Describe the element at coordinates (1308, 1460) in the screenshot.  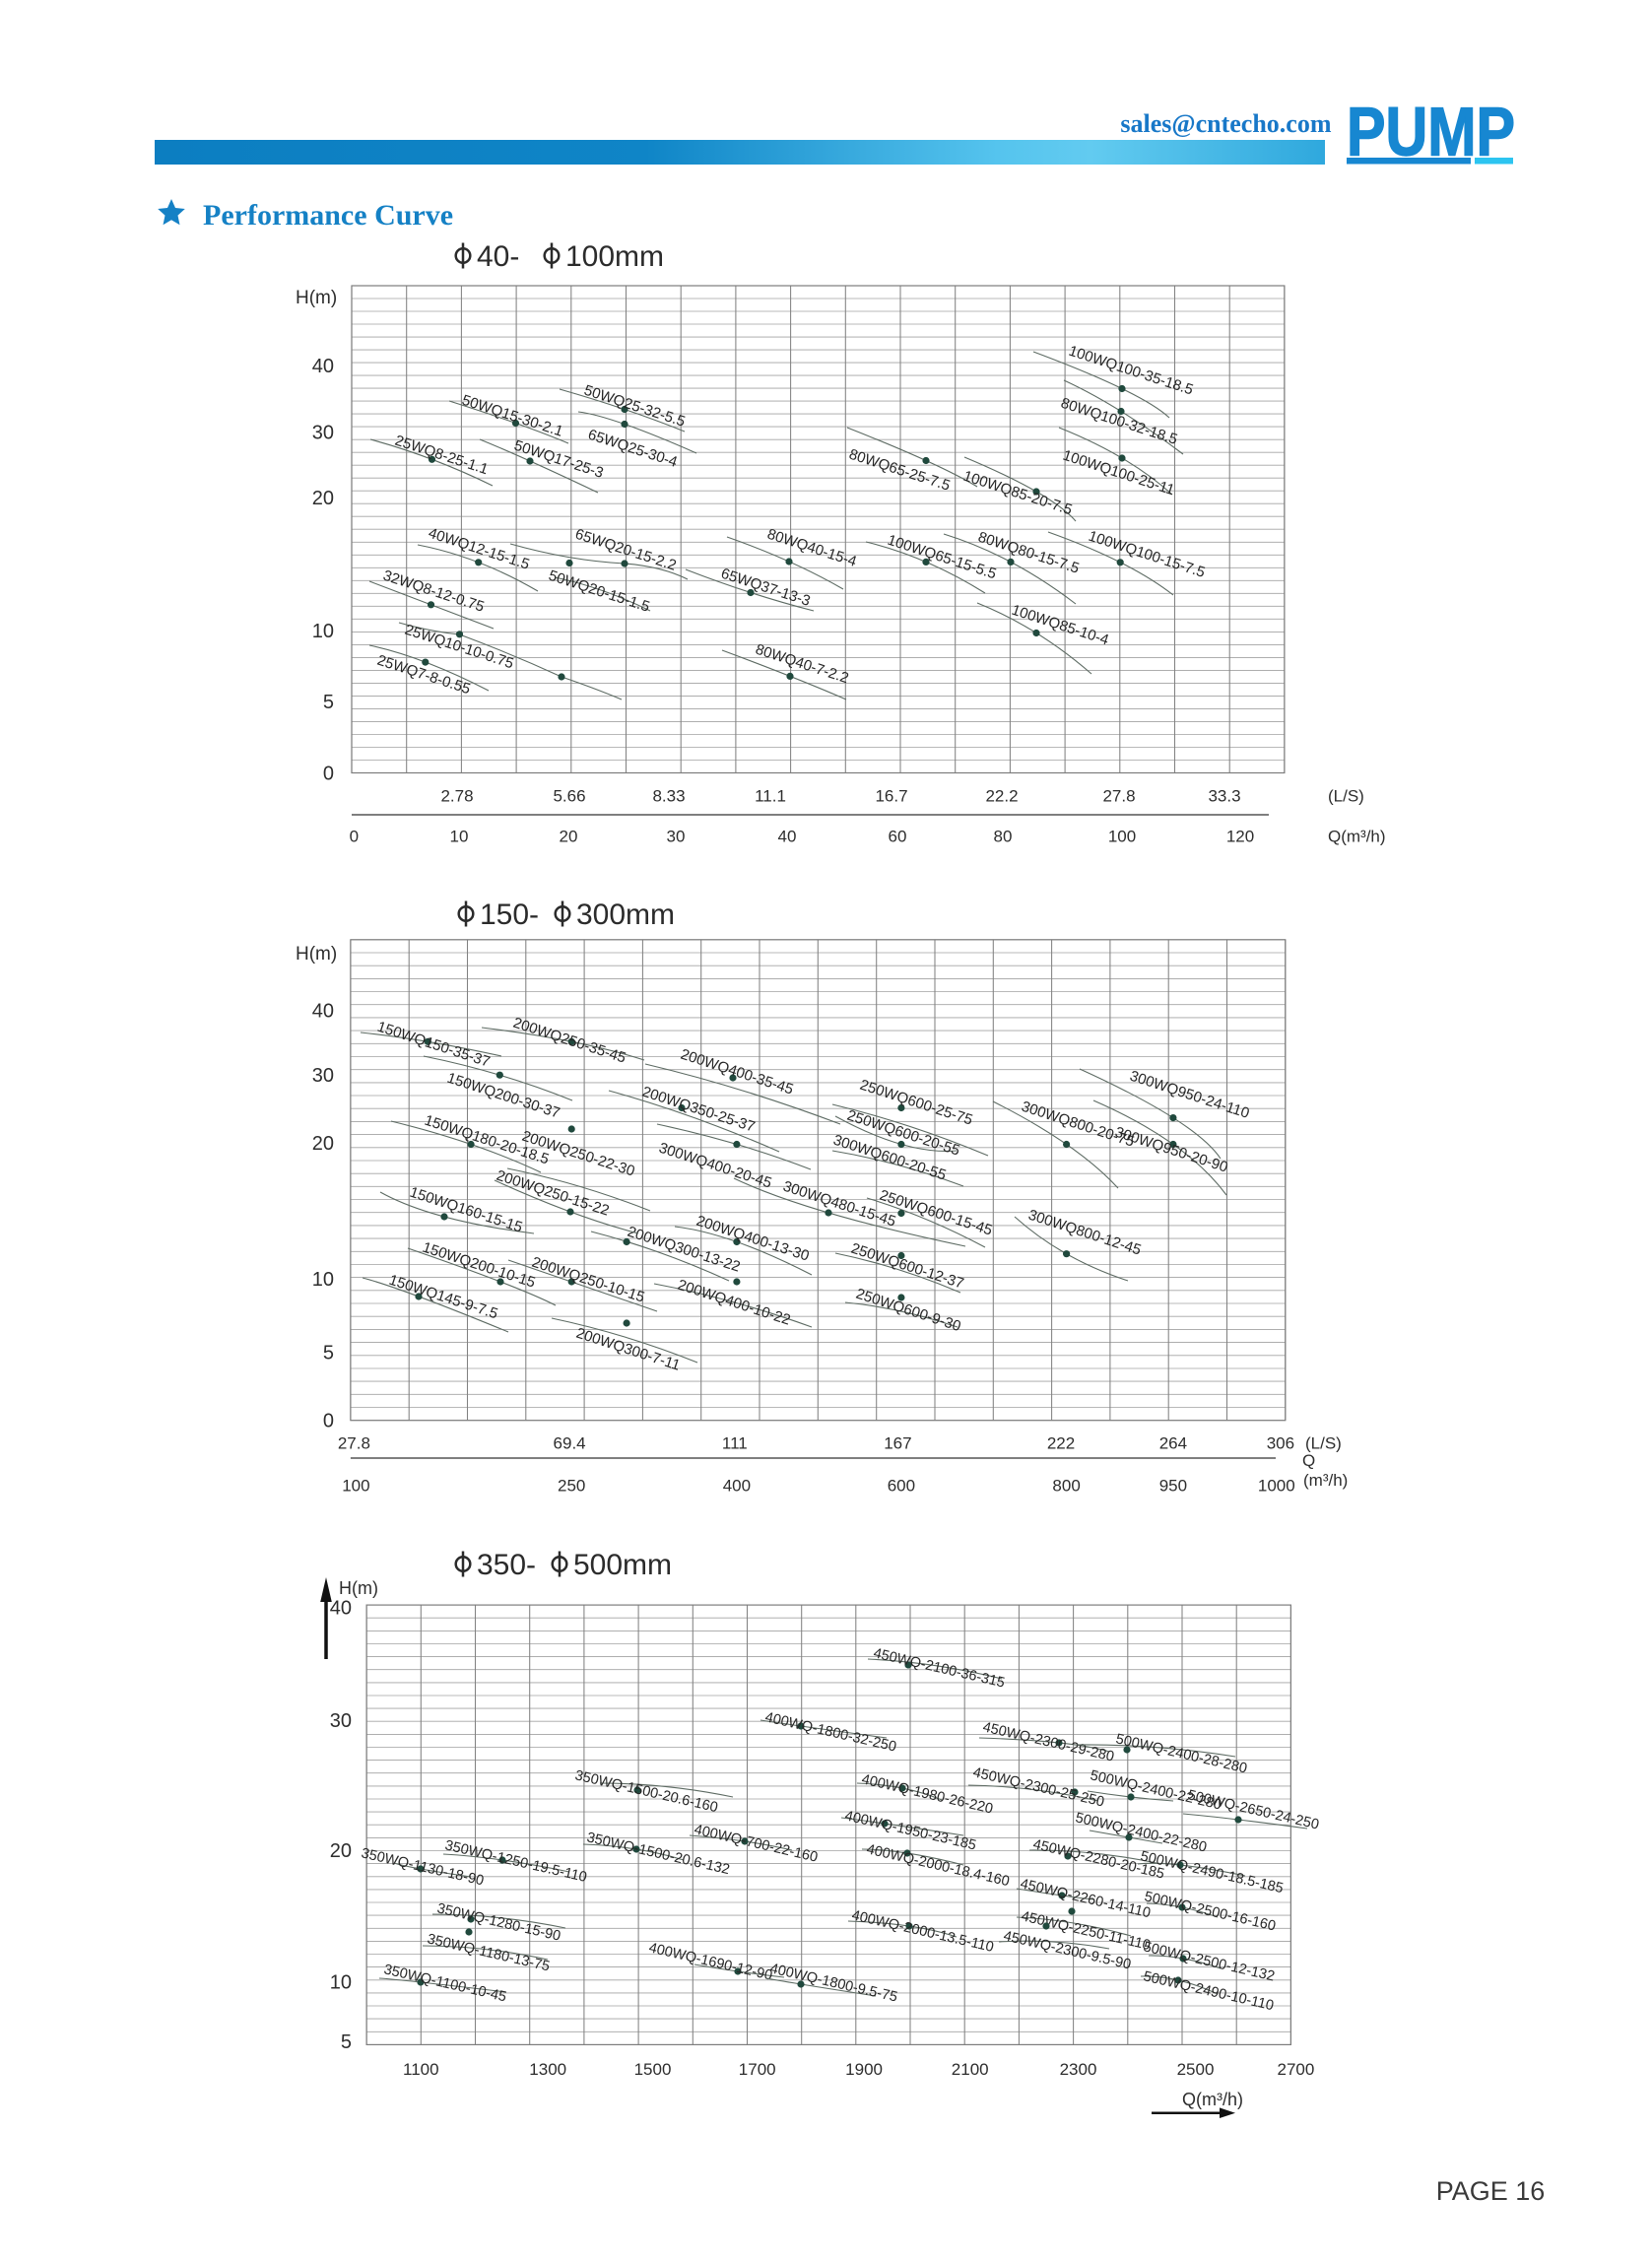
I see `svg-text: Q` at that location.